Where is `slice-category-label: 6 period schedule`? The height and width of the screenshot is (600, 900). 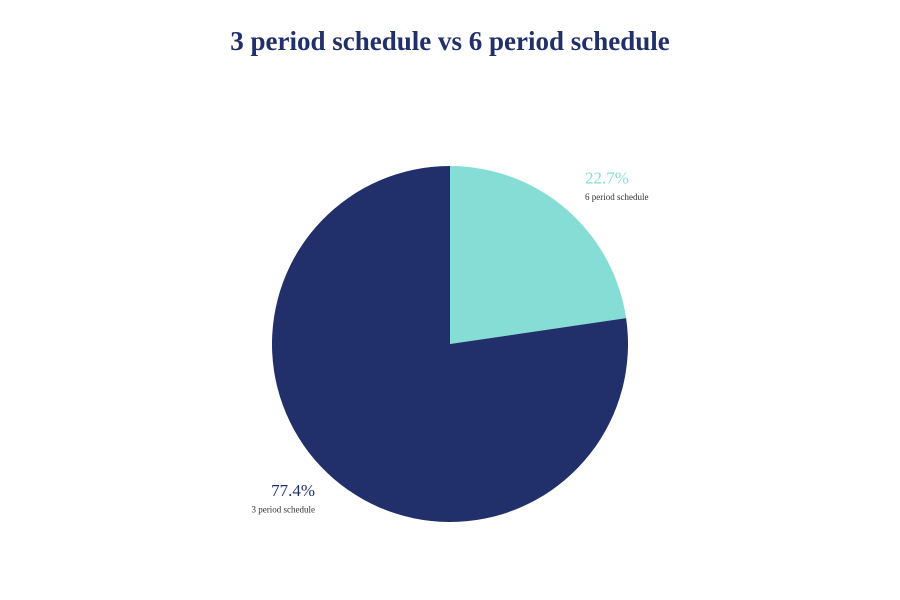 slice-category-label: 6 period schedule is located at coordinates (616, 197).